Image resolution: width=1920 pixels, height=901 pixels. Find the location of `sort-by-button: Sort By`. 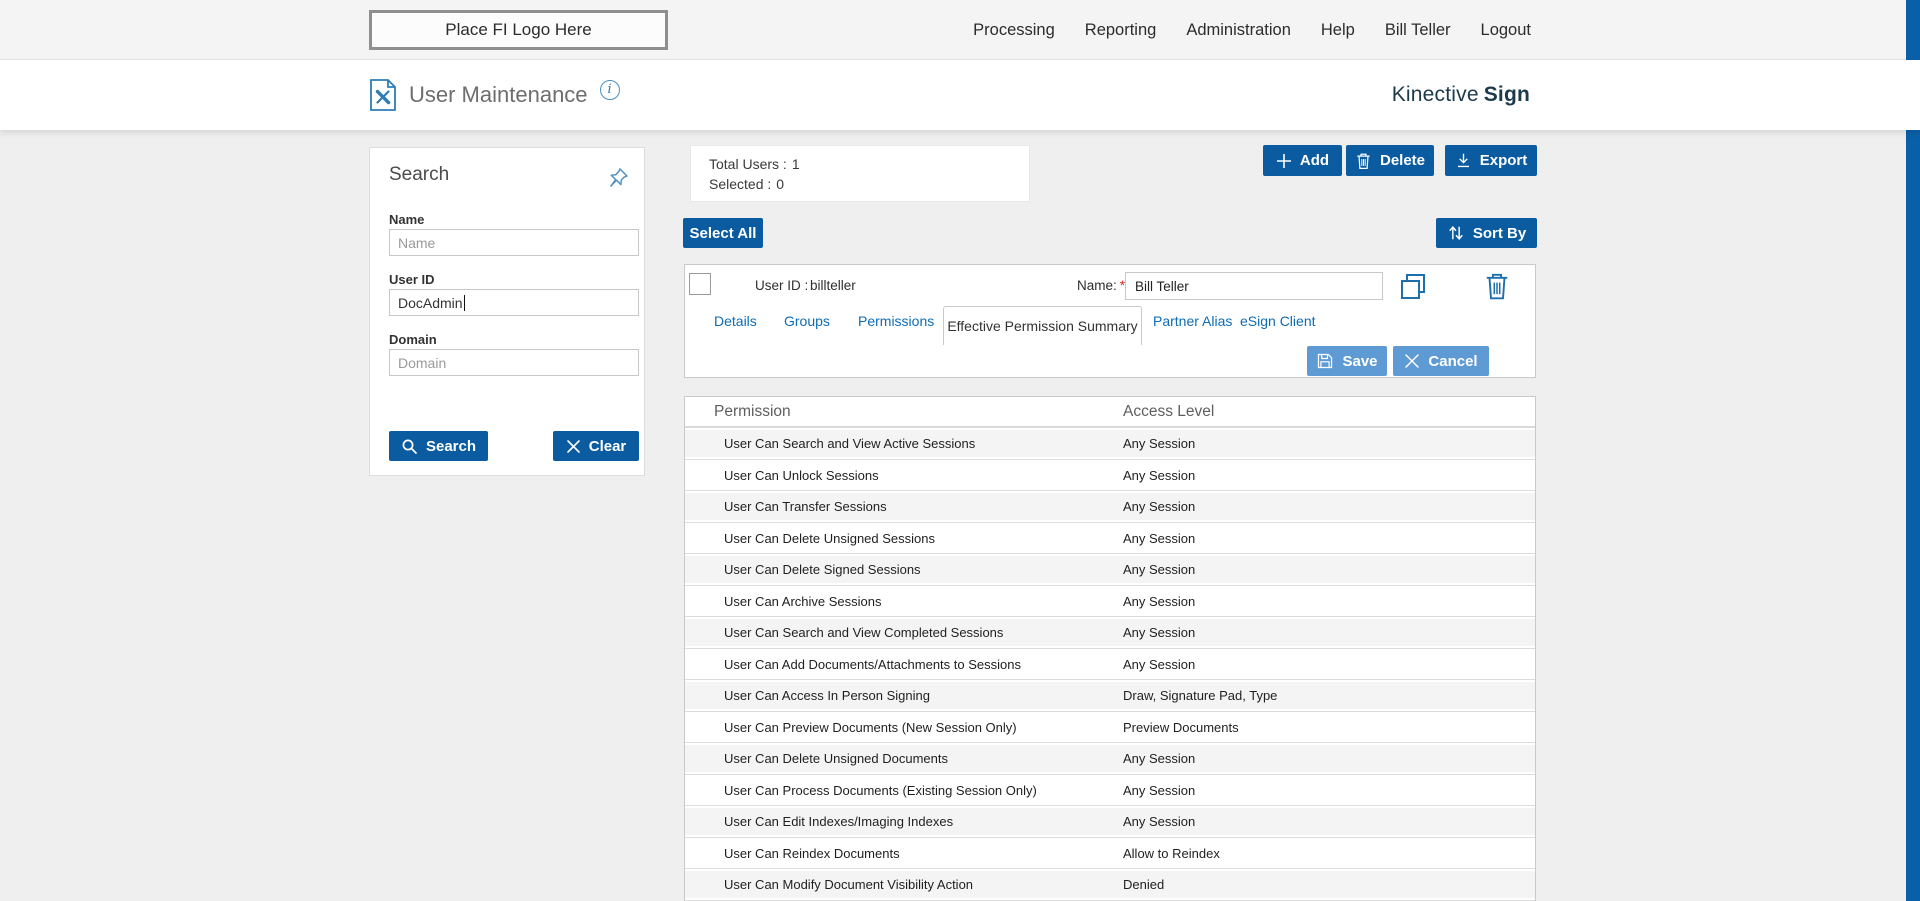

sort-by-button: Sort By is located at coordinates (1486, 233).